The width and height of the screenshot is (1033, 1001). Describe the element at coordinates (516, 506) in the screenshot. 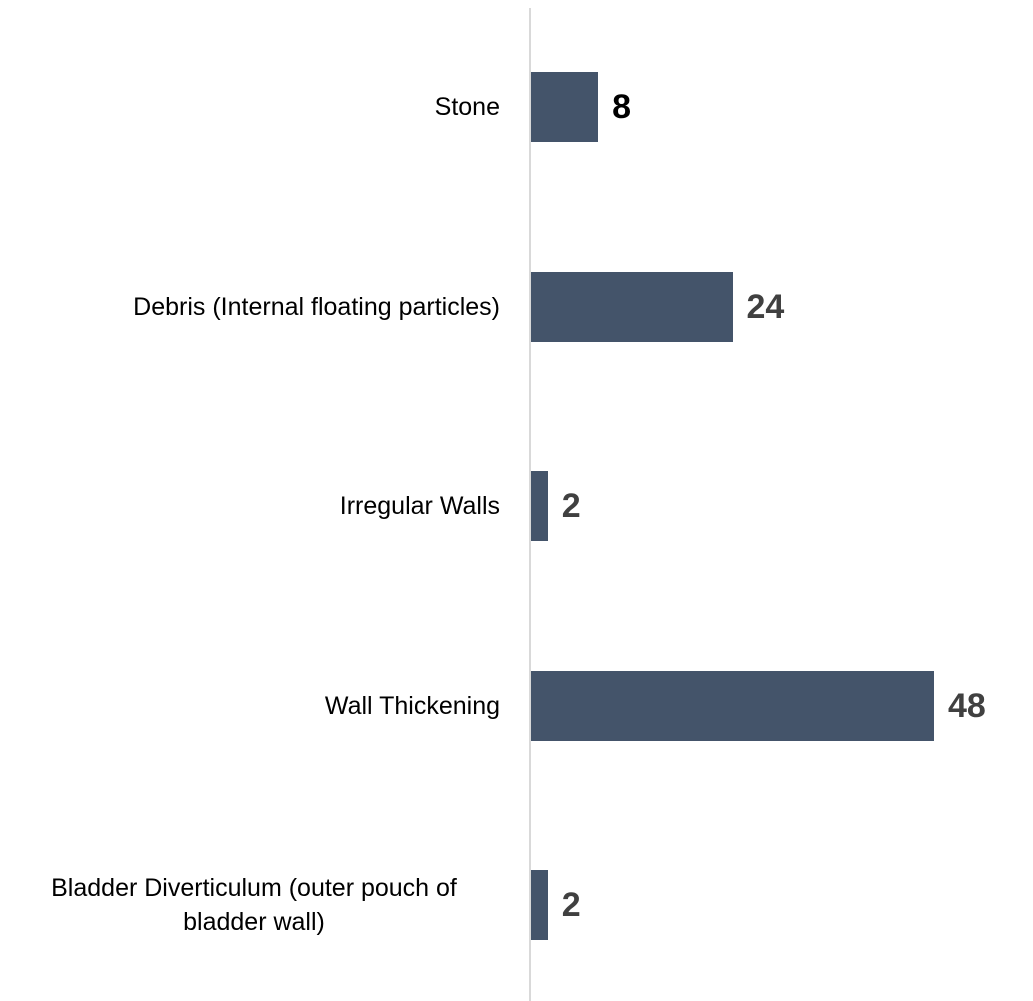

I see `bar-row: Irregular Walls 2` at that location.